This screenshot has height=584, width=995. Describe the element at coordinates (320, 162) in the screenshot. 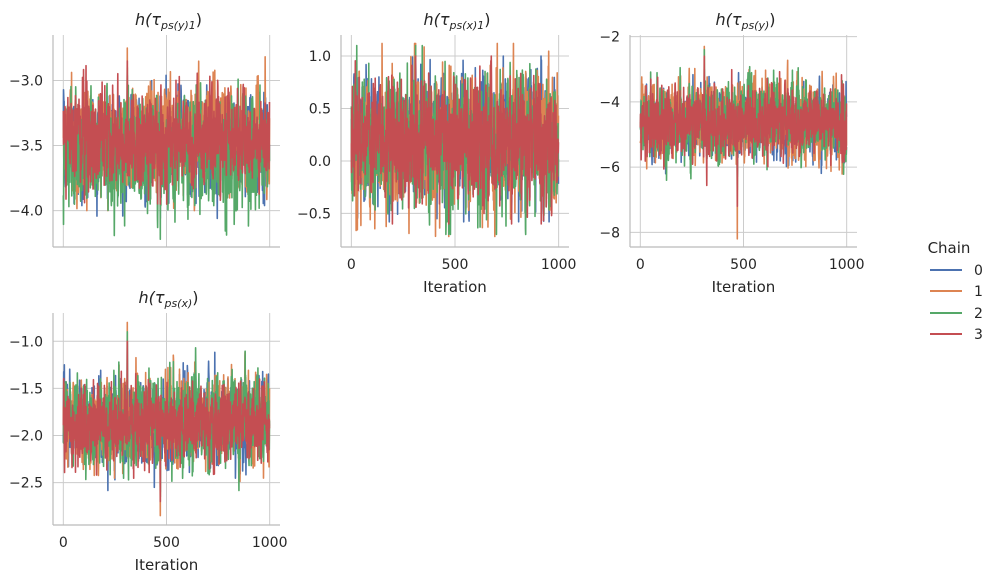

I see `y-tick-label: 0.0` at that location.